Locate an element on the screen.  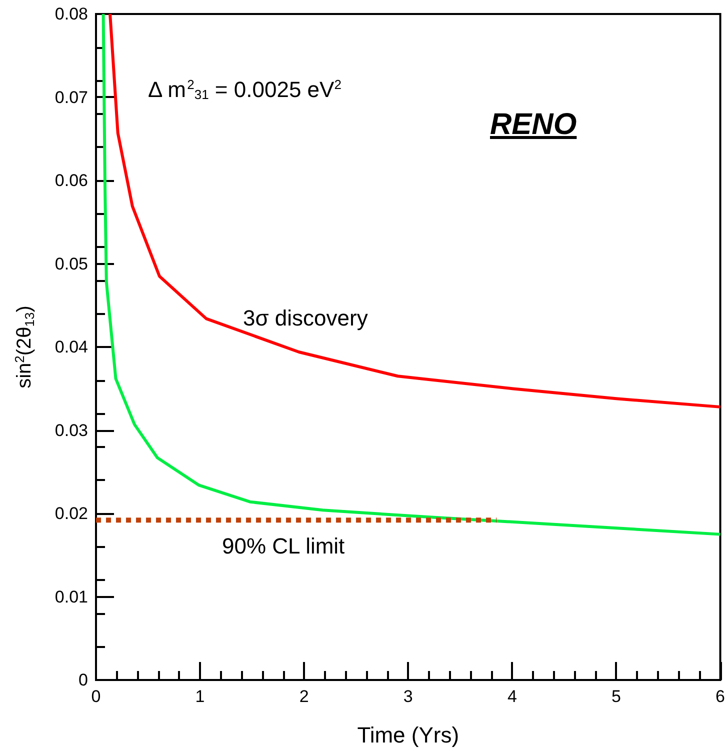
x-tick-label: 5 is located at coordinates (616, 696).